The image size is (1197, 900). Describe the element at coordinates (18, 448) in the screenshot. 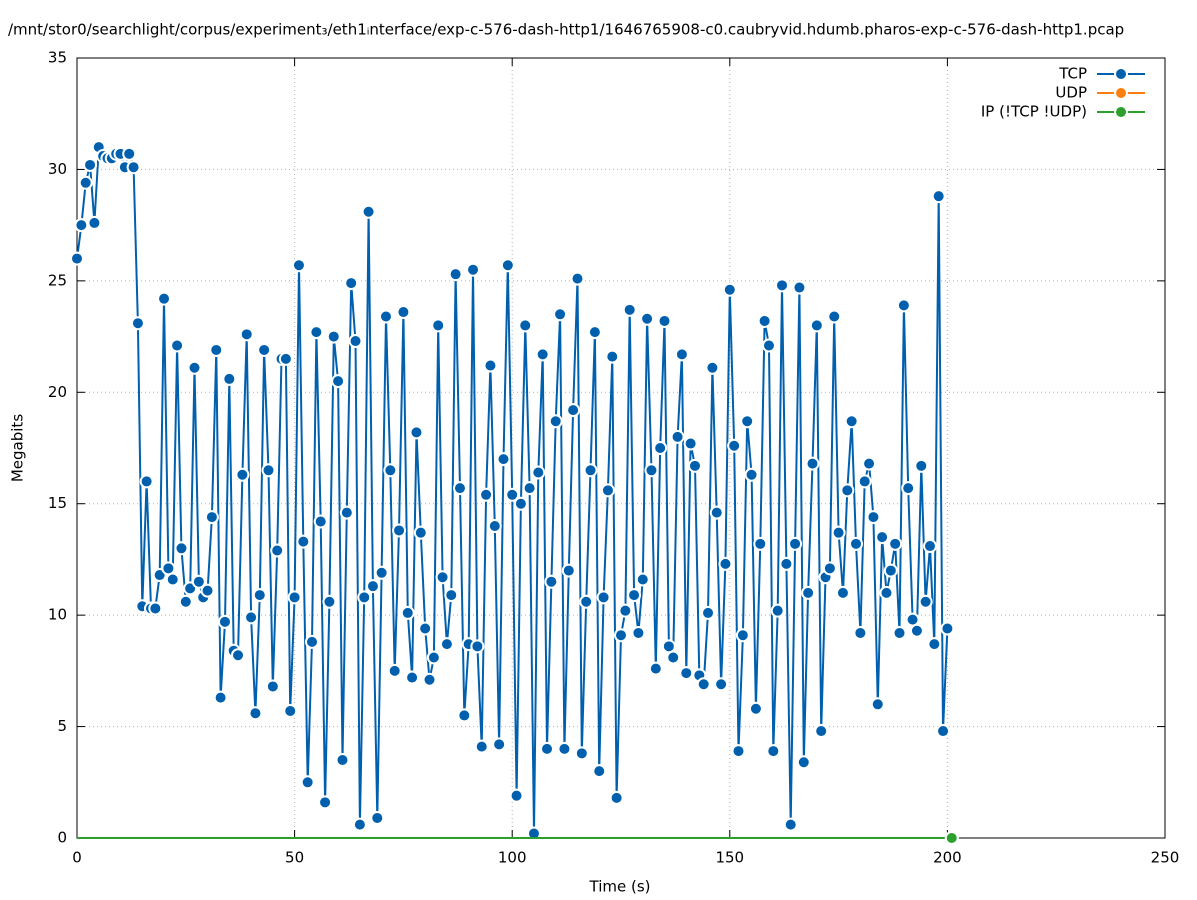

I see `y-axis-label: Megabits` at that location.